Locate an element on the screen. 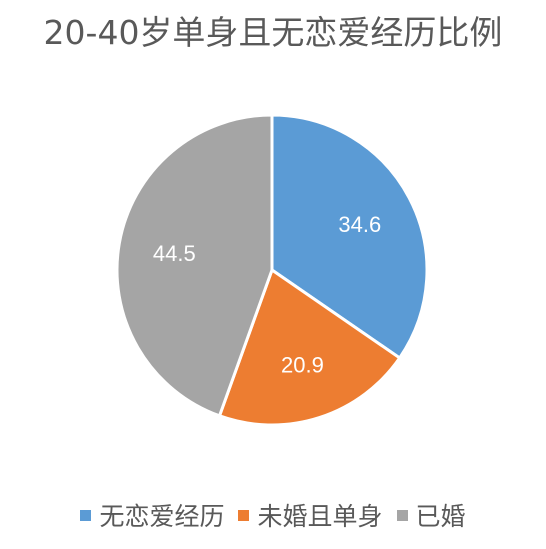  legend-item-unmarried-single: 未婚且单身 is located at coordinates (310, 515).